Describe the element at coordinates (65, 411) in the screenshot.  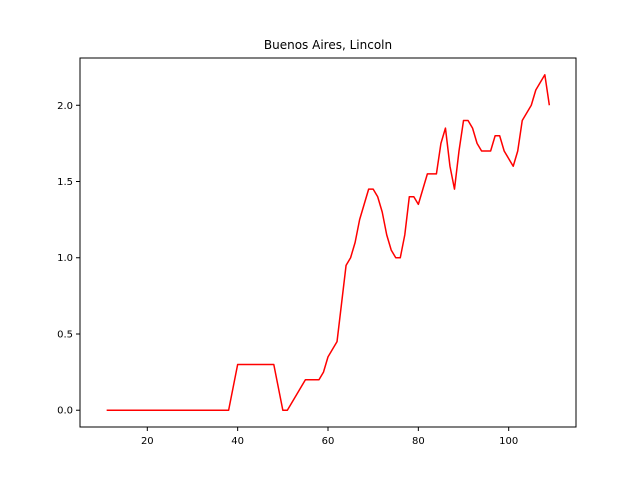
I see `y-tick-label: 0.0` at that location.